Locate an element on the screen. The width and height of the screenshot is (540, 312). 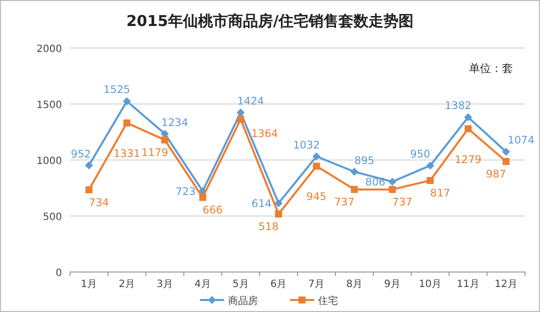
data-label: 952 is located at coordinates (80, 154).